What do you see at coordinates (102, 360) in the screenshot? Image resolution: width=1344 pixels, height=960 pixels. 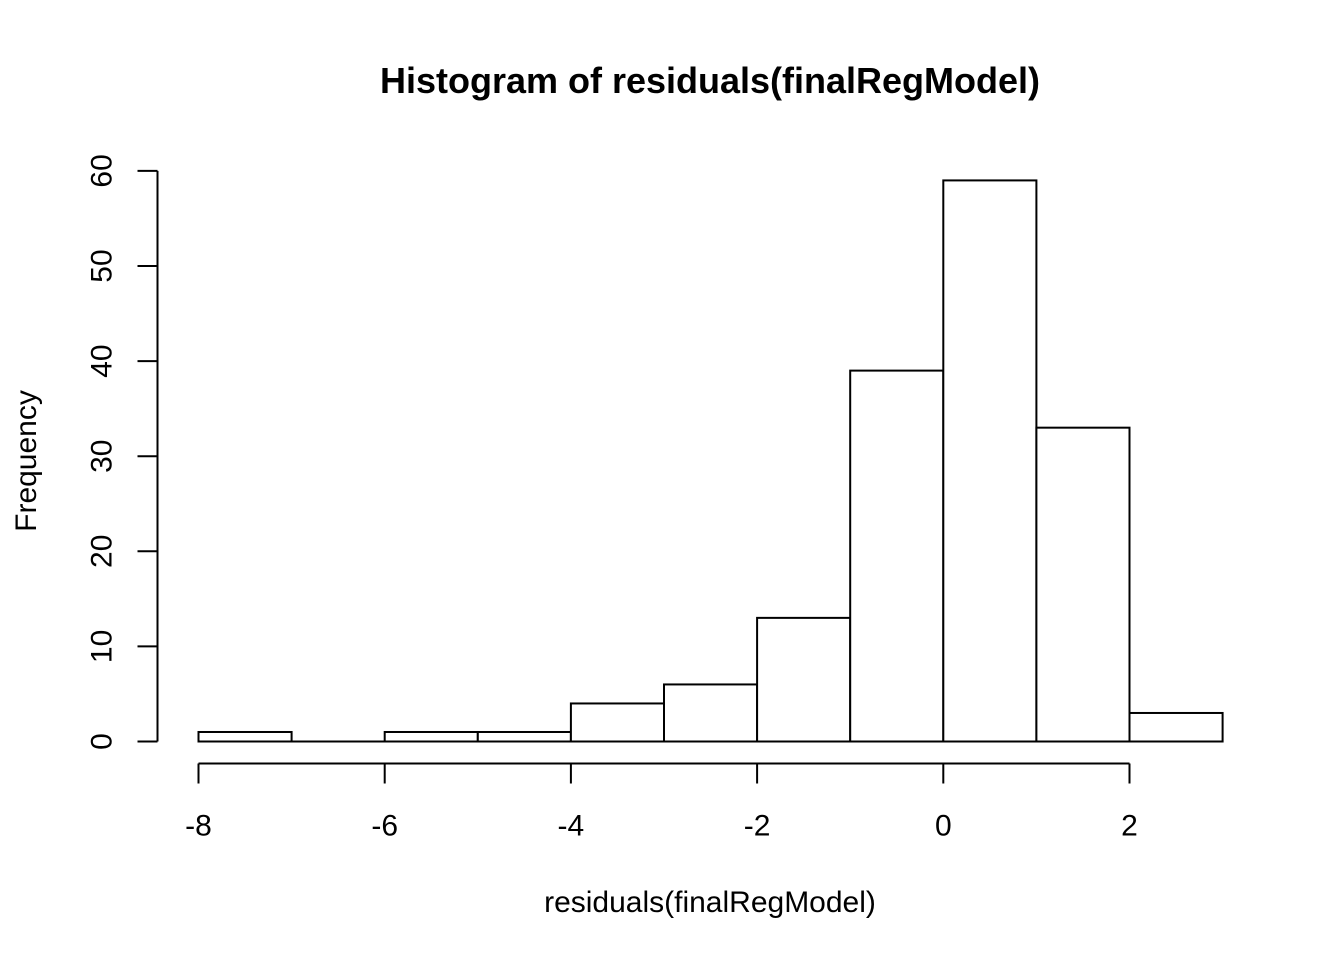 I see `y-tick-label: 40` at bounding box center [102, 360].